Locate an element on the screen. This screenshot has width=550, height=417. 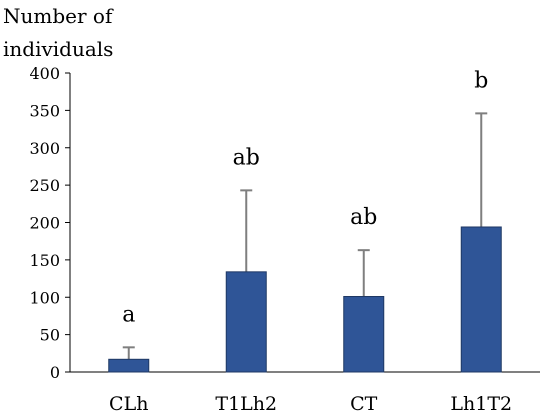
bar-lh1t2 is located at coordinates (481, 299).